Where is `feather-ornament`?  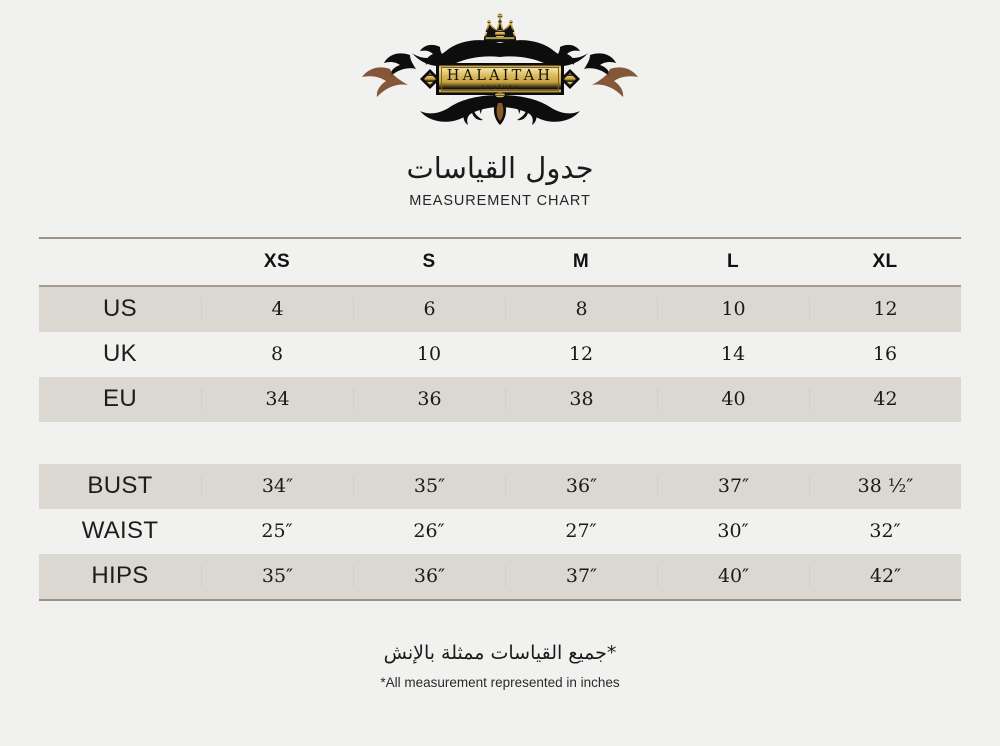 feather-ornament is located at coordinates (500, 82).